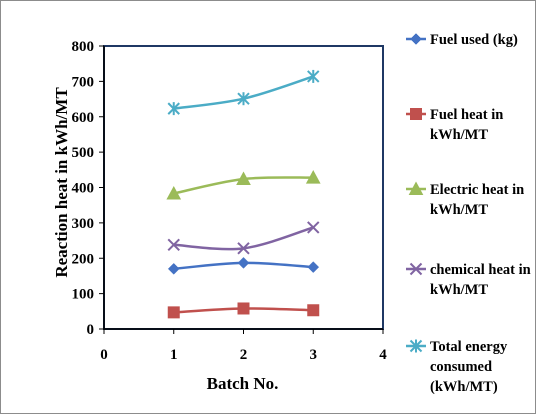 The image size is (536, 414). I want to click on y-axis-title: Reaction heat in kWh/MT, so click(61, 182).